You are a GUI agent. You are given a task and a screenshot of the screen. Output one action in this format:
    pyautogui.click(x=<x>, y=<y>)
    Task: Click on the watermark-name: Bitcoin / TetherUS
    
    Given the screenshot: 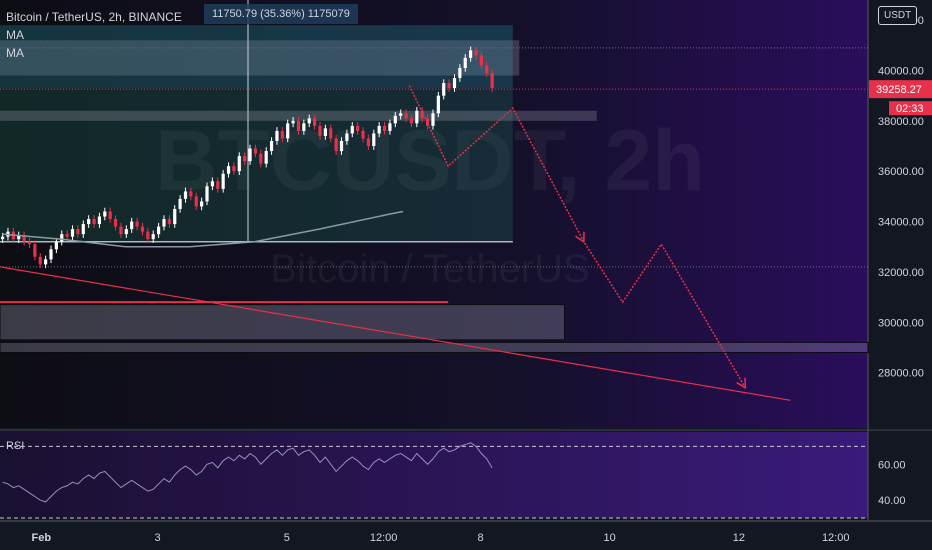 What is the action you would take?
    pyautogui.click(x=429, y=269)
    